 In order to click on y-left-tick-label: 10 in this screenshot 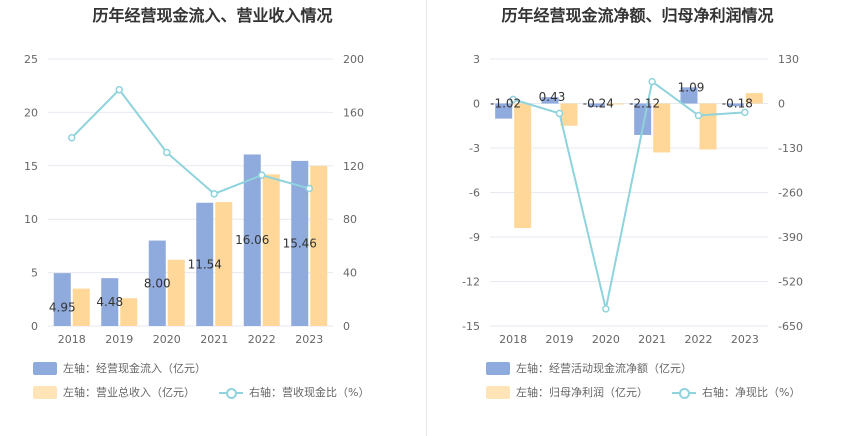, I will do `click(31, 219)`.